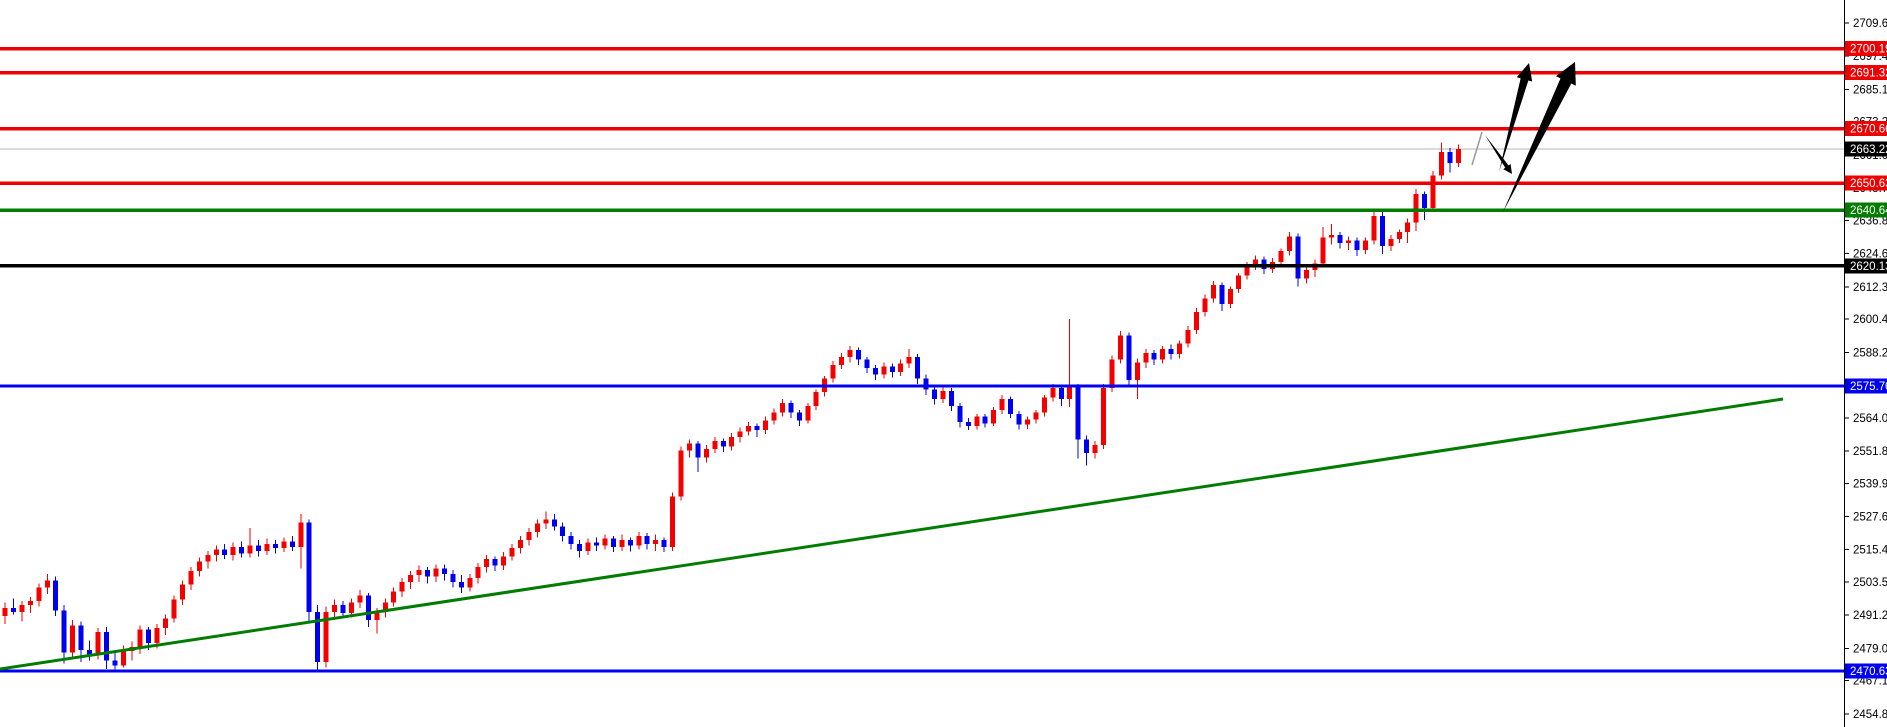  Describe the element at coordinates (1870, 682) in the screenshot. I see `axis-tick-label: 2467.10` at that location.